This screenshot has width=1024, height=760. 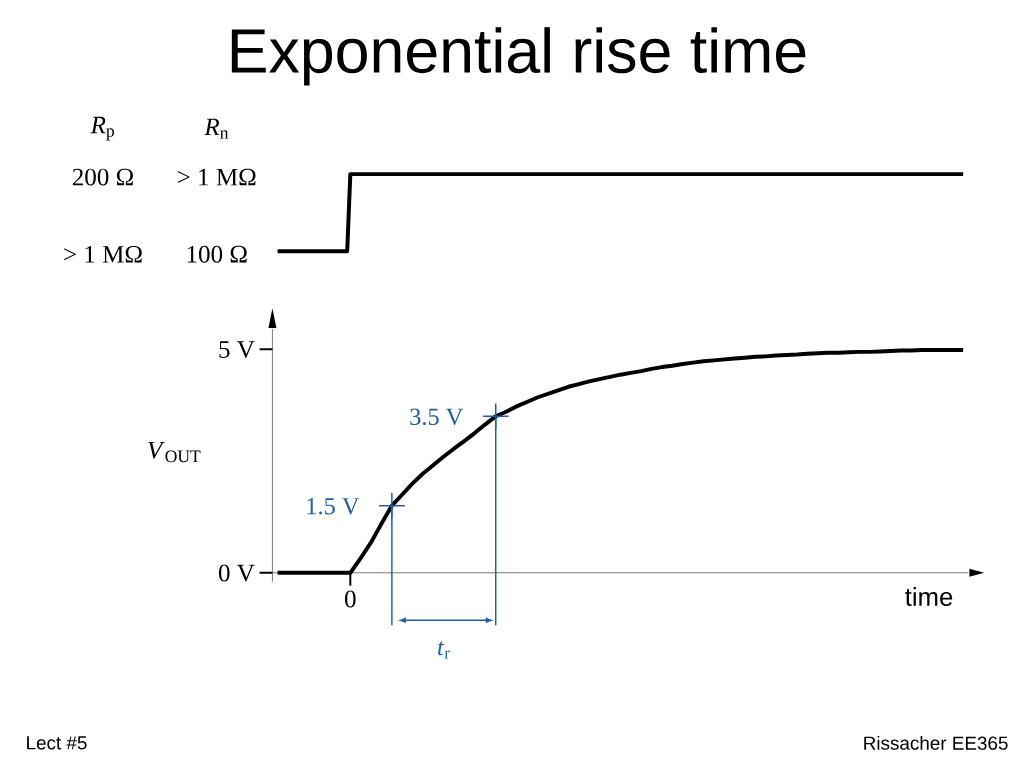 What do you see at coordinates (174, 452) in the screenshot?
I see `y-axis-title: V$_{OUT}$` at bounding box center [174, 452].